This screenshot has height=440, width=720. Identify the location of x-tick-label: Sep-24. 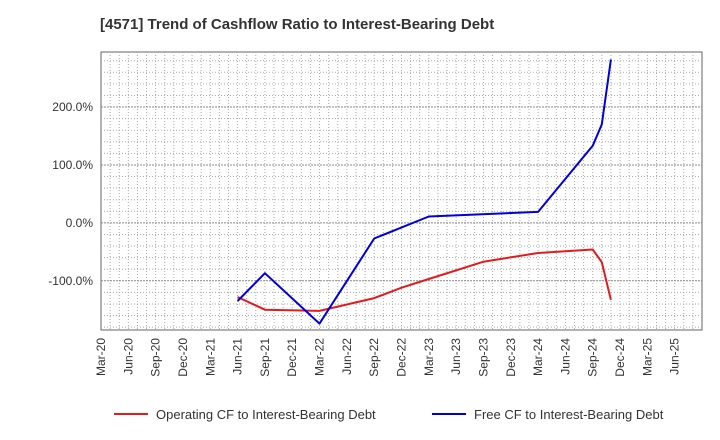
(593, 357).